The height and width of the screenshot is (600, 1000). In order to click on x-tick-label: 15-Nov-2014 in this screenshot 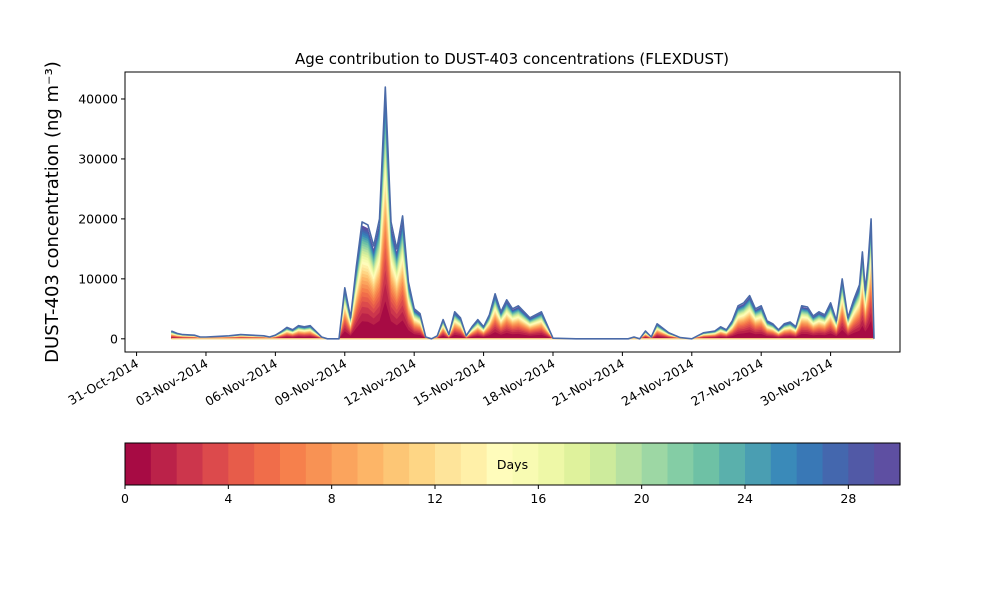, I will do `click(450, 382)`.